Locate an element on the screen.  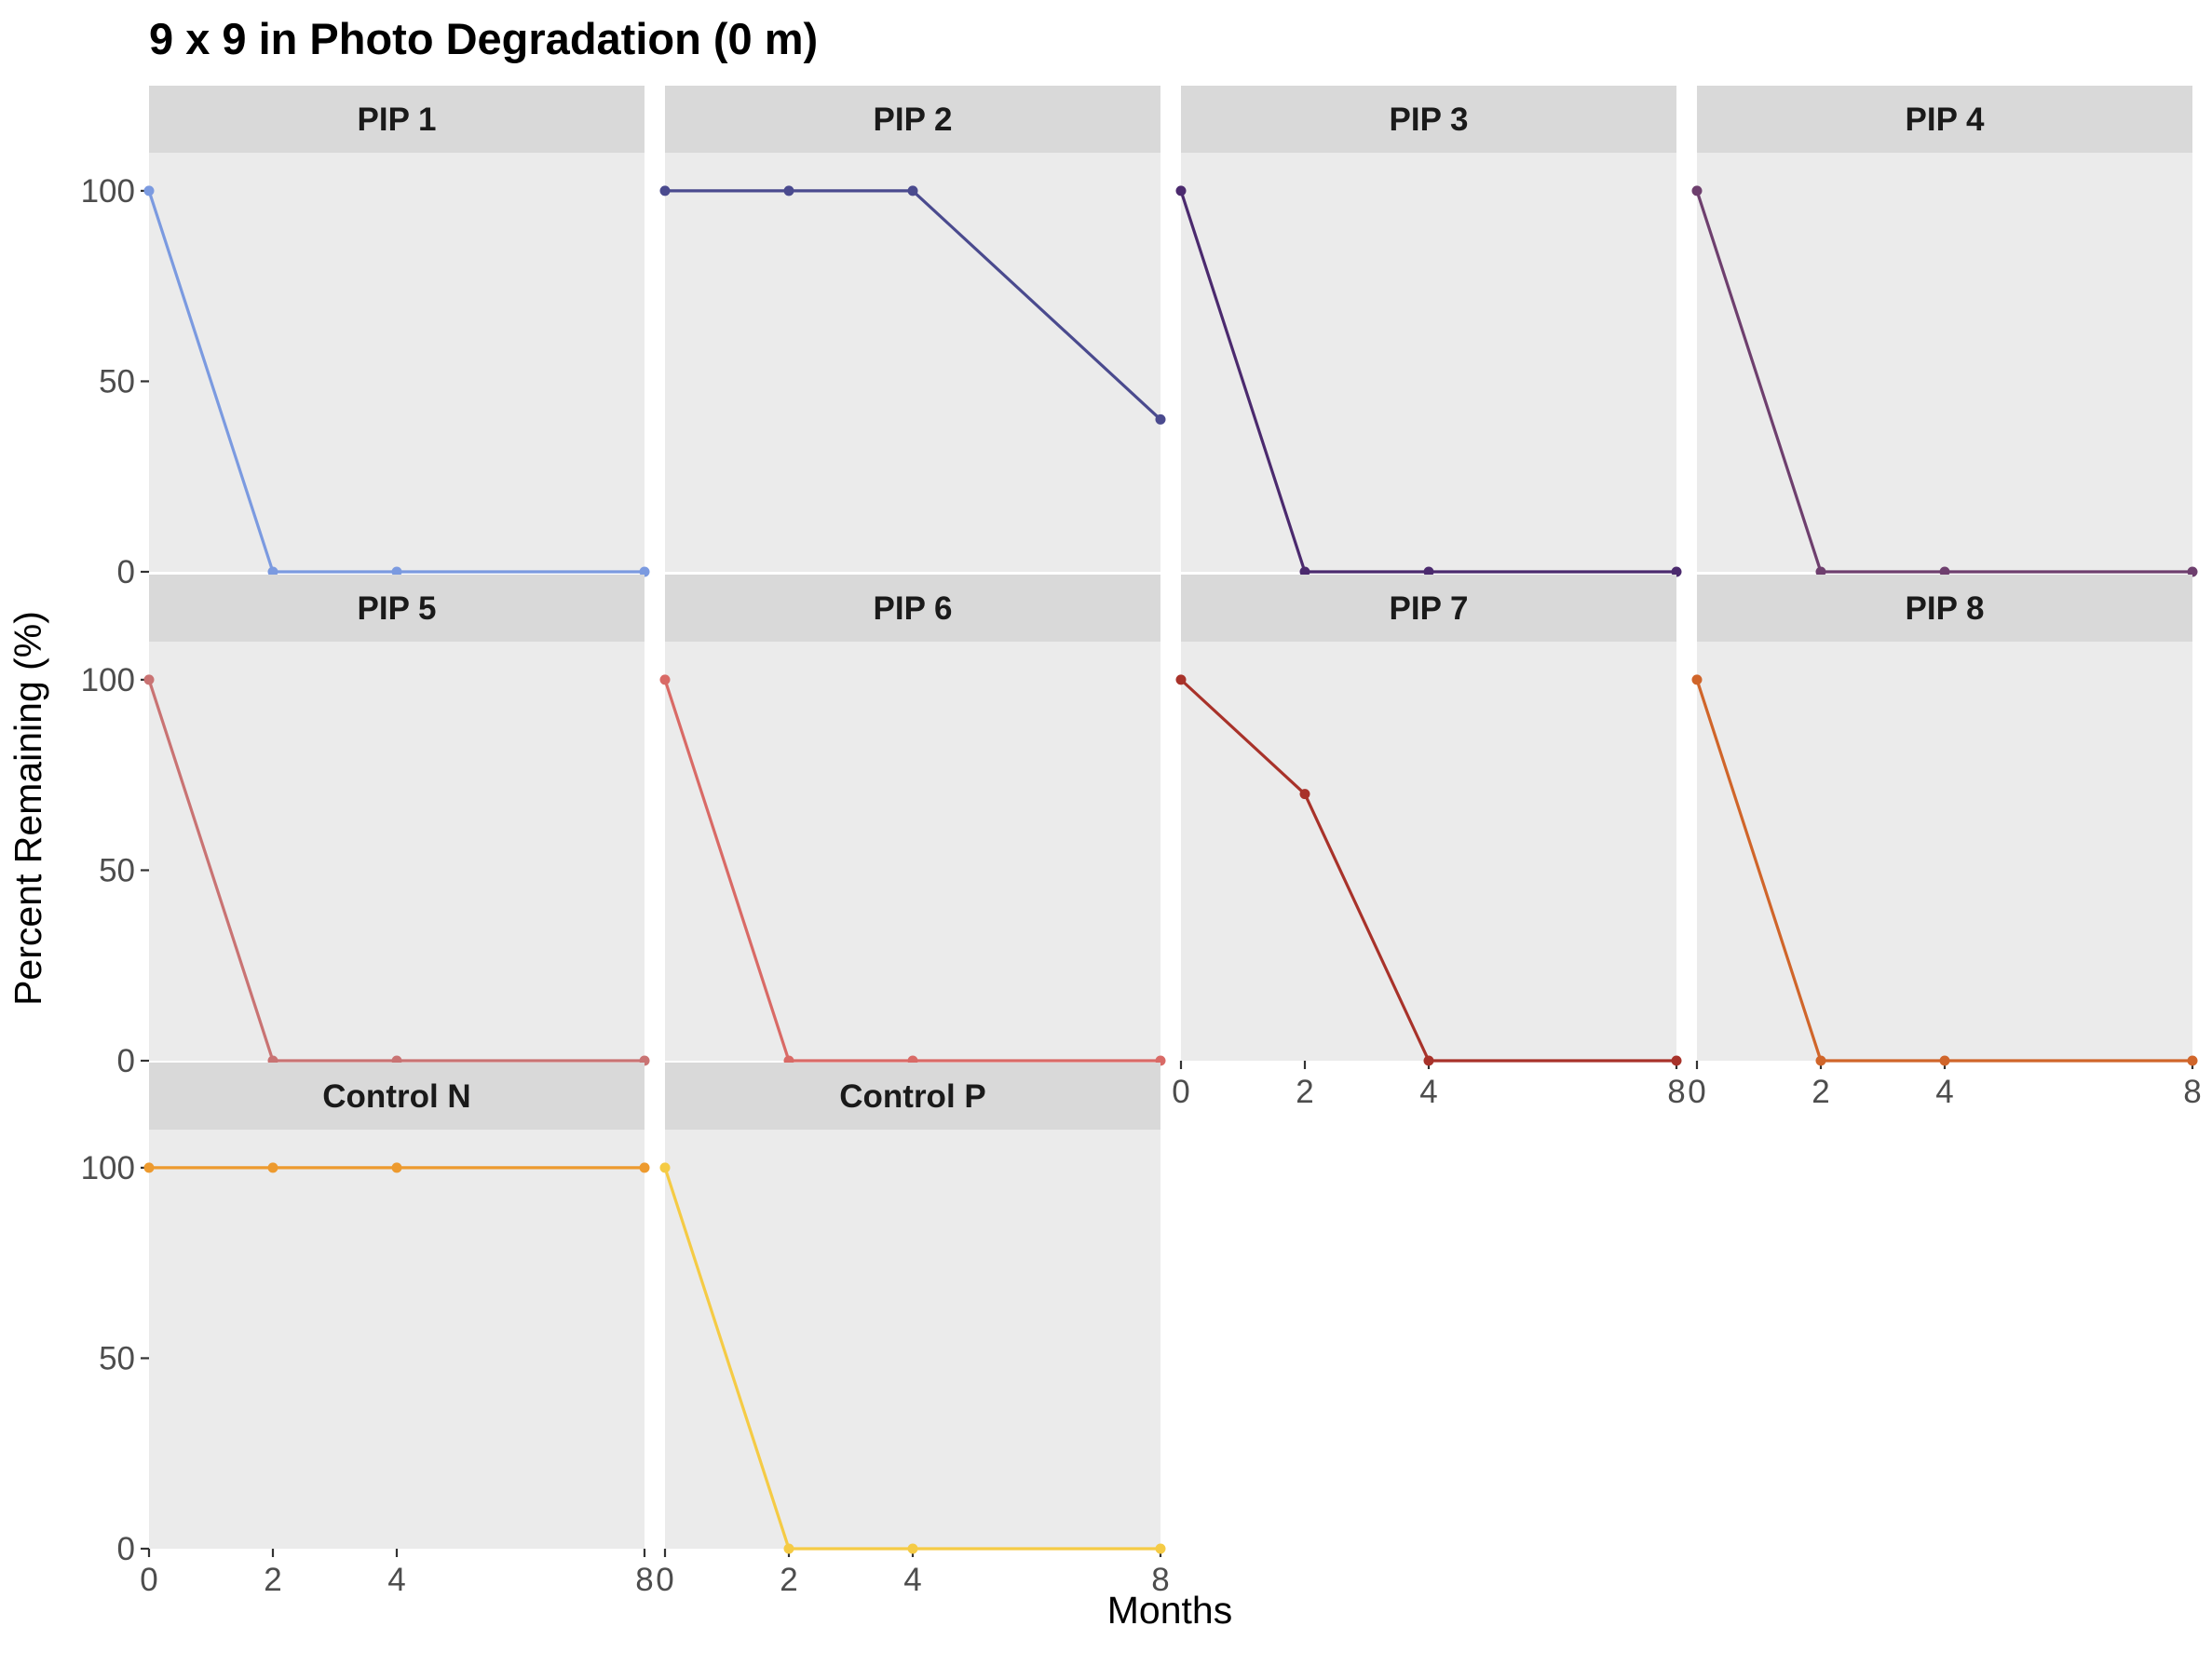
panel-pip-1: PIP 1 0 50 100 is located at coordinates (365, 338).